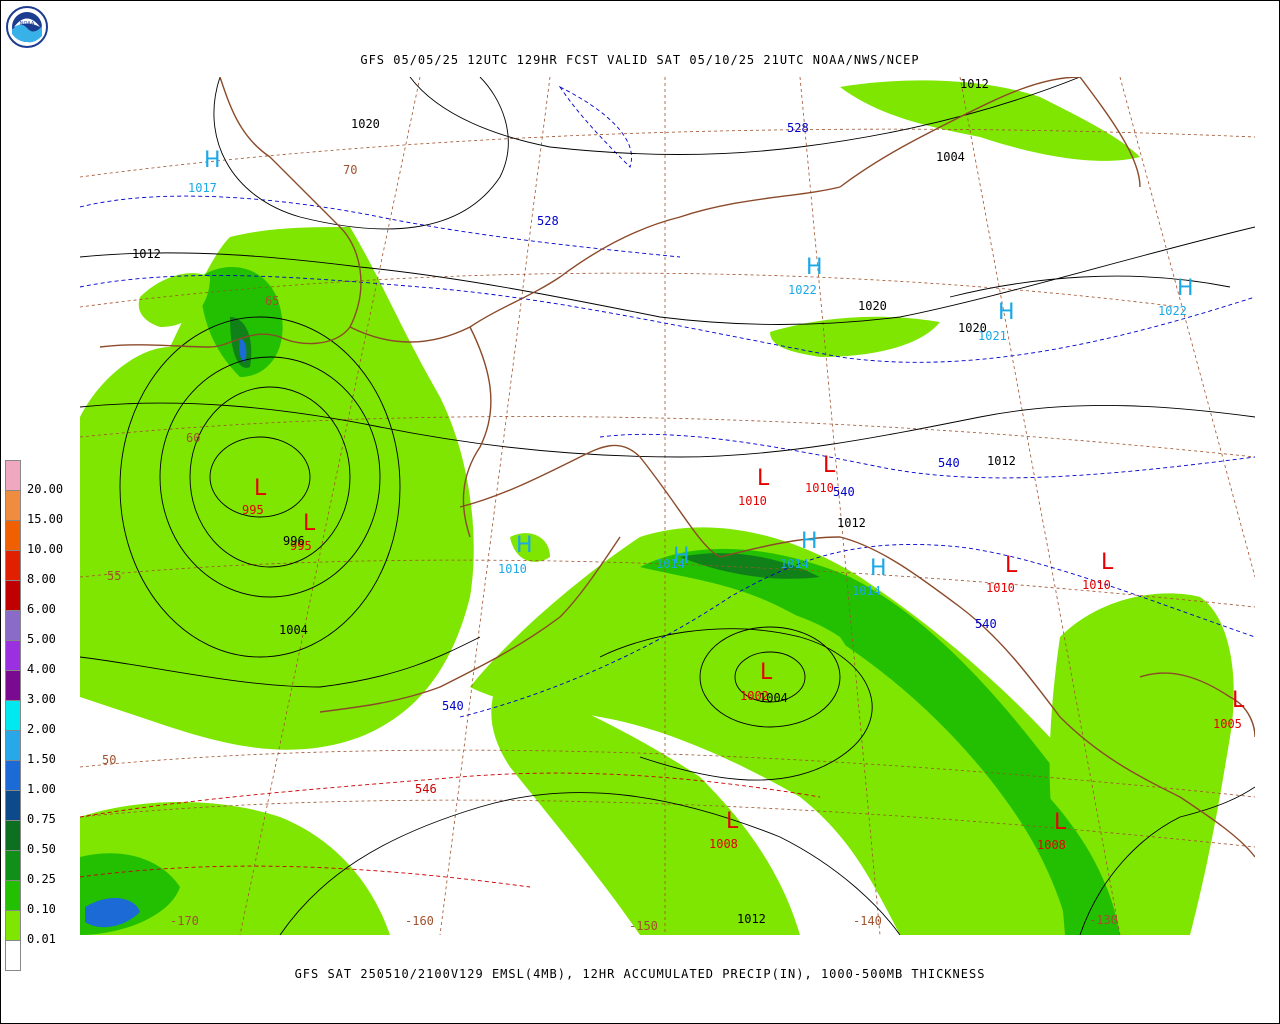 The image size is (1280, 1024). What do you see at coordinates (41, 759) in the screenshot?
I see `legend-label: 1.50` at bounding box center [41, 759].